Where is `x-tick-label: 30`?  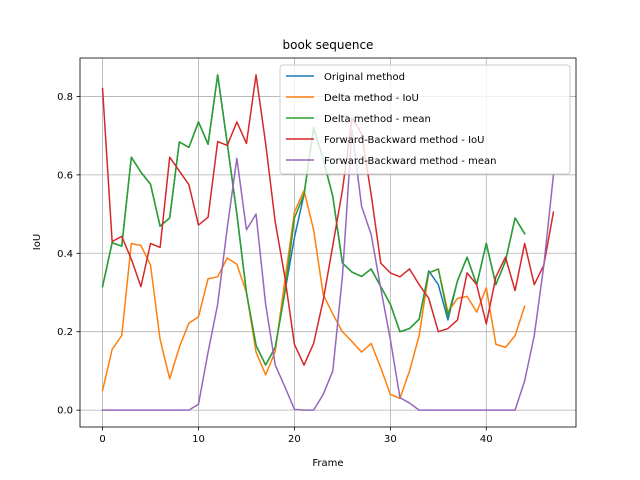
x-tick-label: 30 is located at coordinates (390, 439).